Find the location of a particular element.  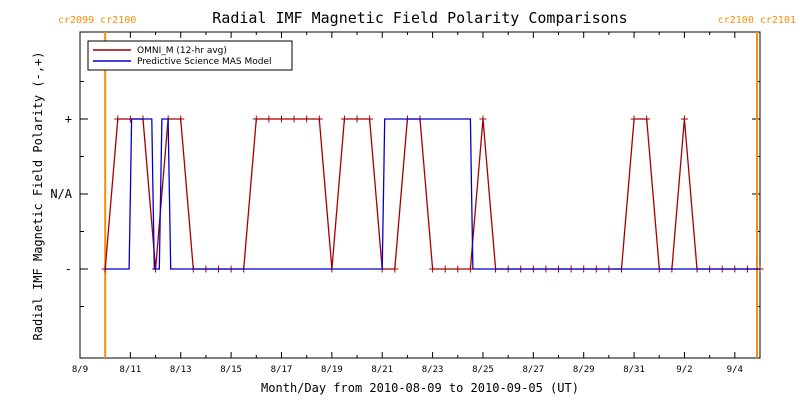

legend-label-model: Predictive Science MAS Model is located at coordinates (204, 62).